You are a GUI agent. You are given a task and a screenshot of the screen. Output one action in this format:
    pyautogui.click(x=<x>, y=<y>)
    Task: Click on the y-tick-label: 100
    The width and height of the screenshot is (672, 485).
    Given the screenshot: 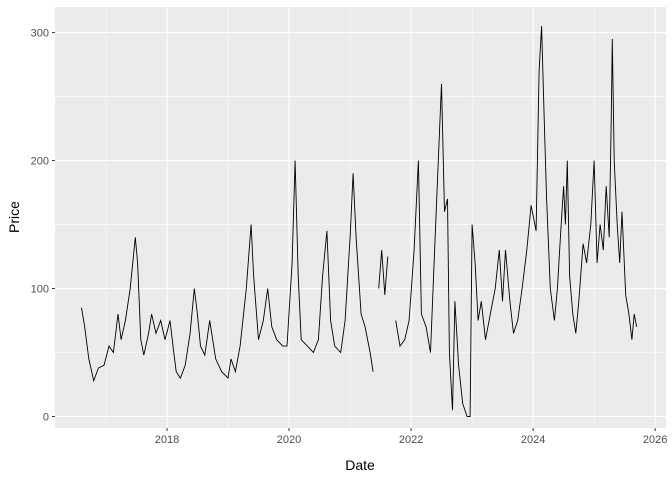 What is the action you would take?
    pyautogui.click(x=40, y=290)
    